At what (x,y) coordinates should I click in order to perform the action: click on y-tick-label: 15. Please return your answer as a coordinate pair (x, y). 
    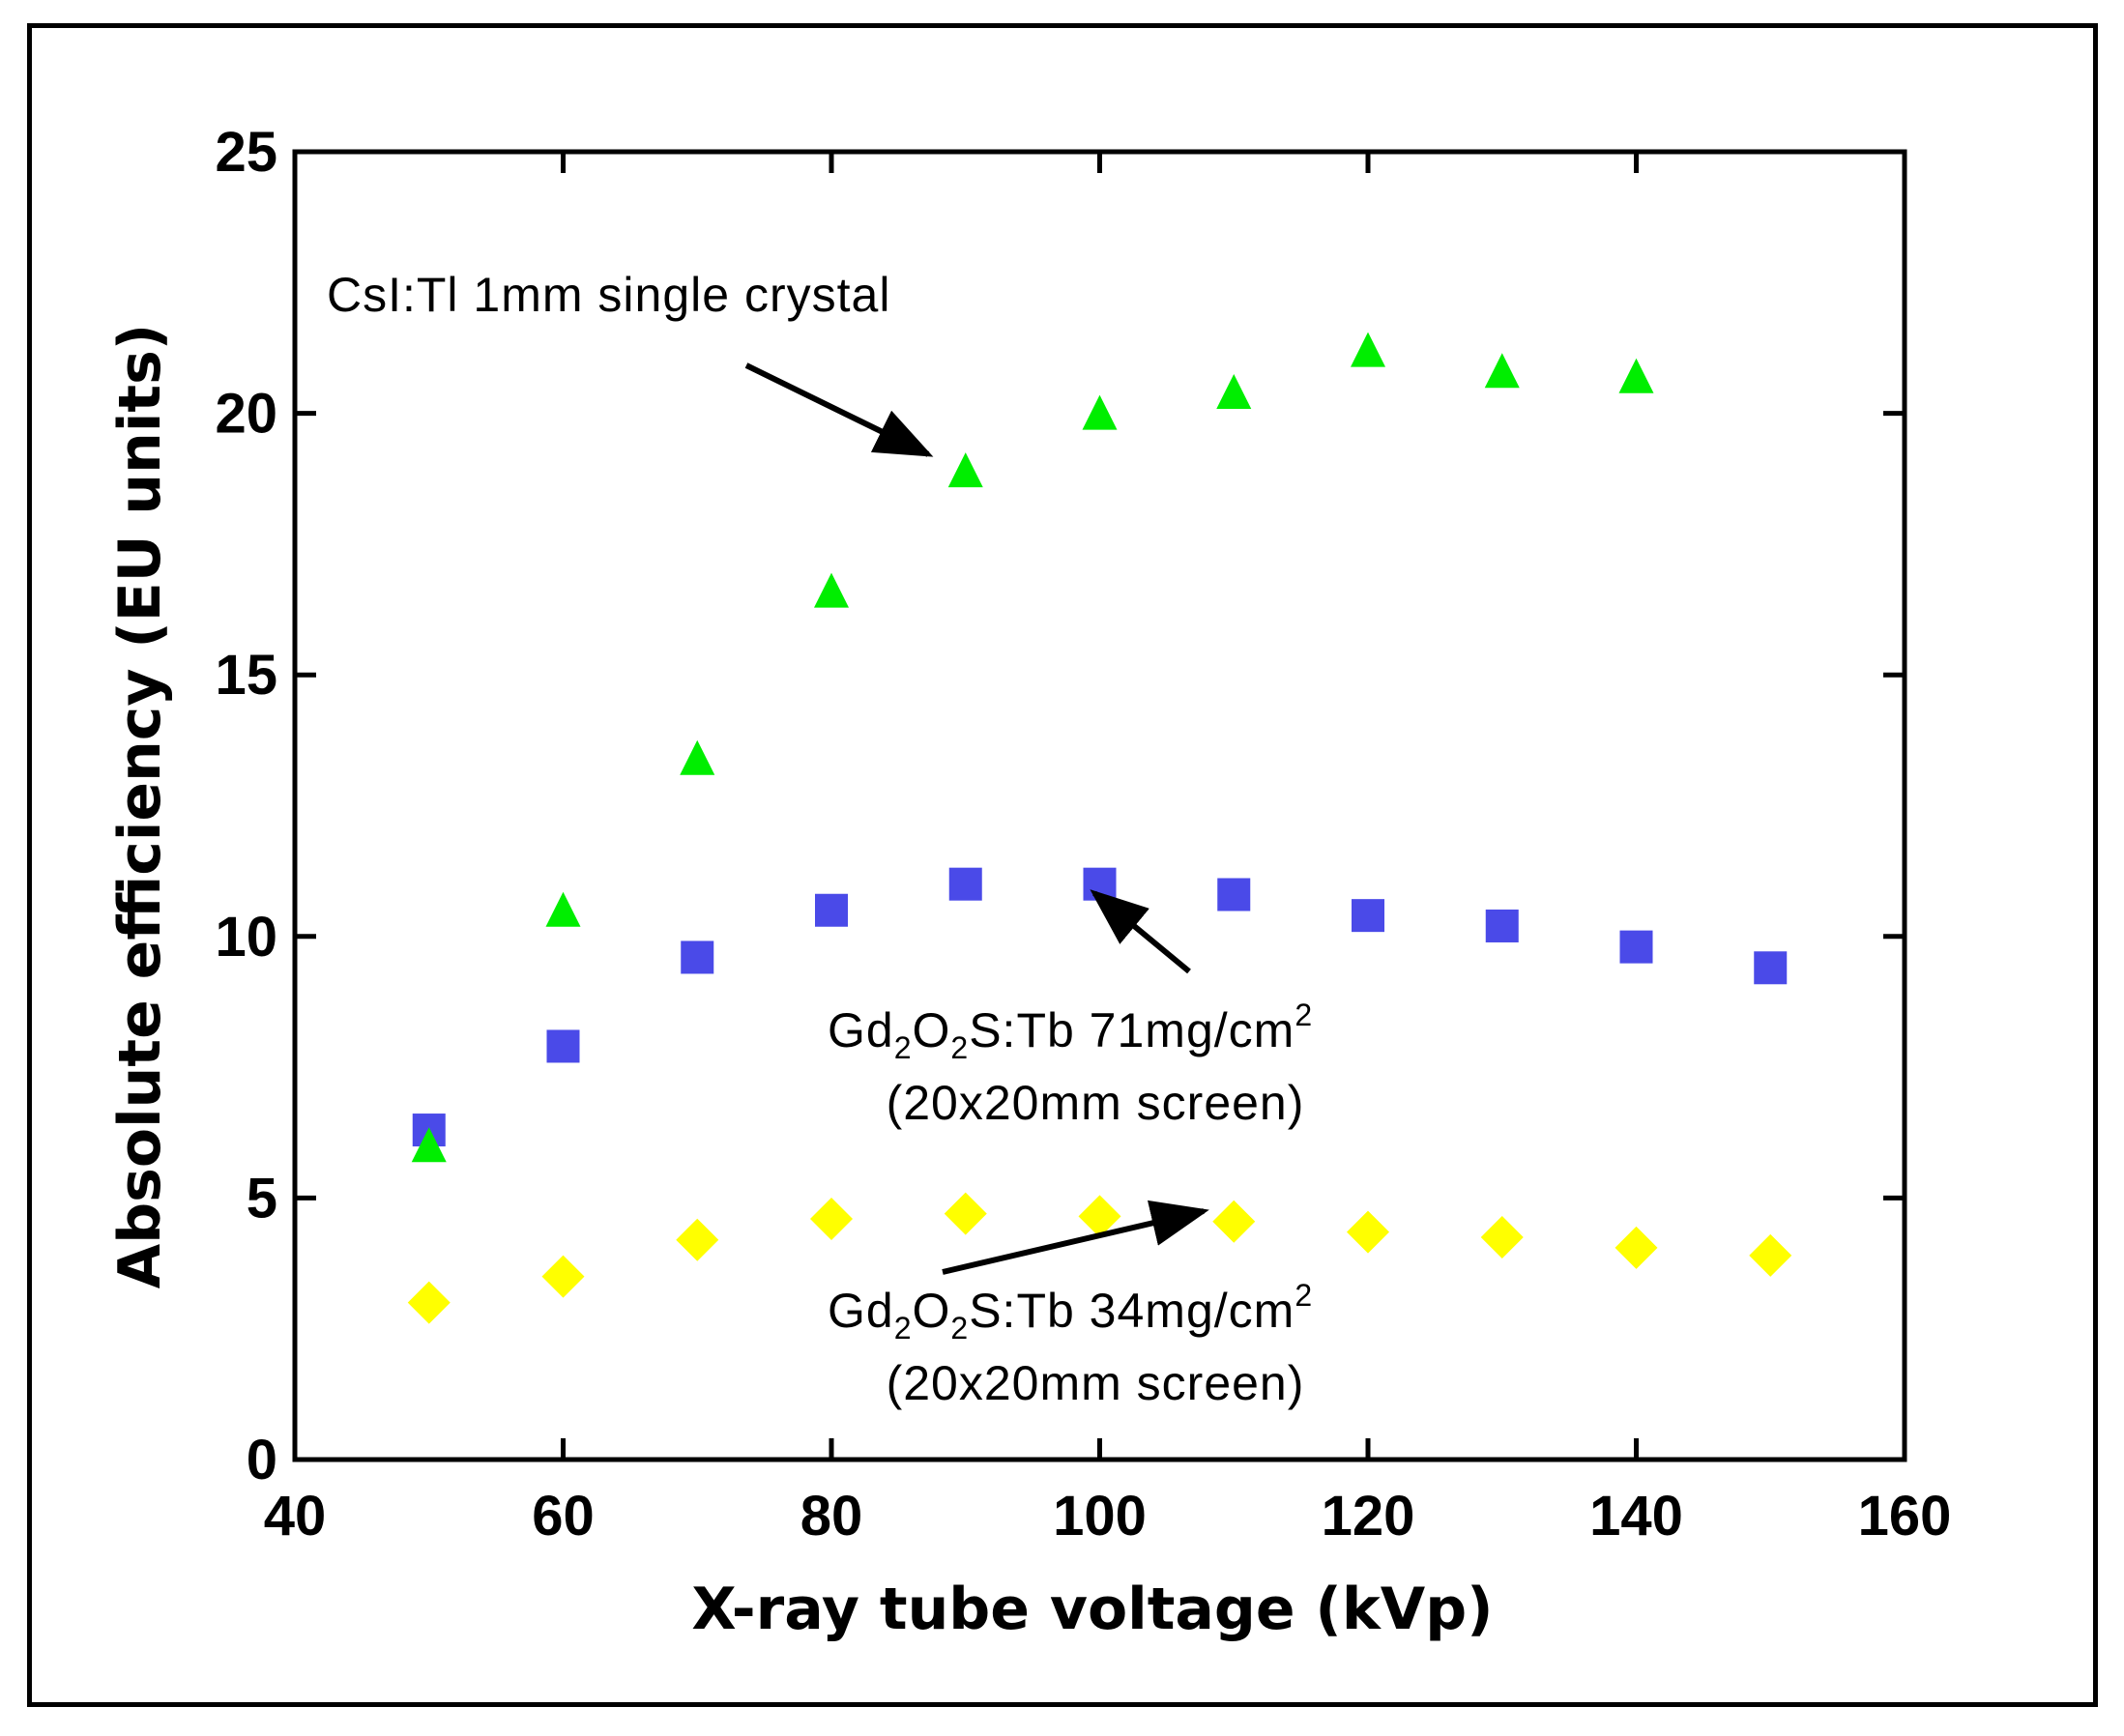
    Looking at the image, I should click on (246, 675).